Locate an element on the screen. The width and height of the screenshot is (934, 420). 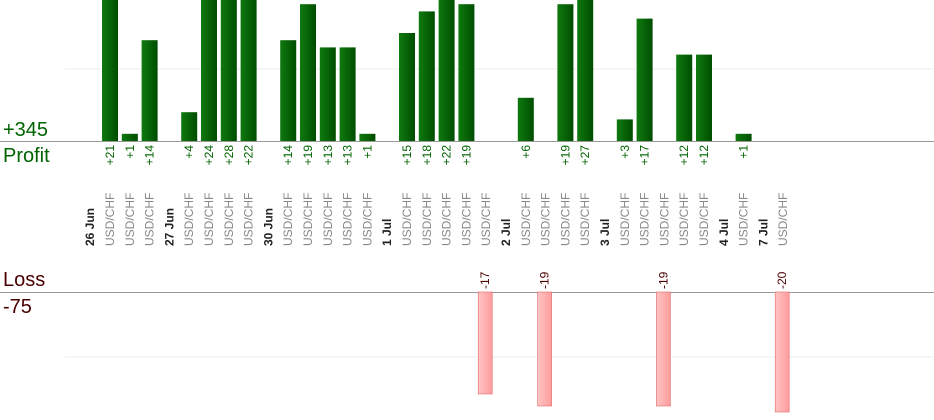
profit-value-label: +3 is located at coordinates (625, 152).